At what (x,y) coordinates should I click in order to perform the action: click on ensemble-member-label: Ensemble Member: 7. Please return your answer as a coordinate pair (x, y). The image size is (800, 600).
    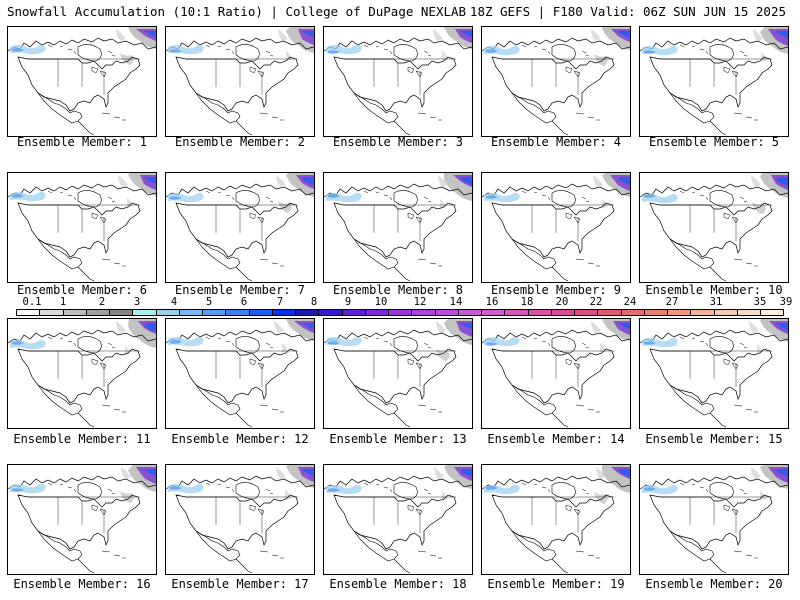
    Looking at the image, I should click on (240, 290).